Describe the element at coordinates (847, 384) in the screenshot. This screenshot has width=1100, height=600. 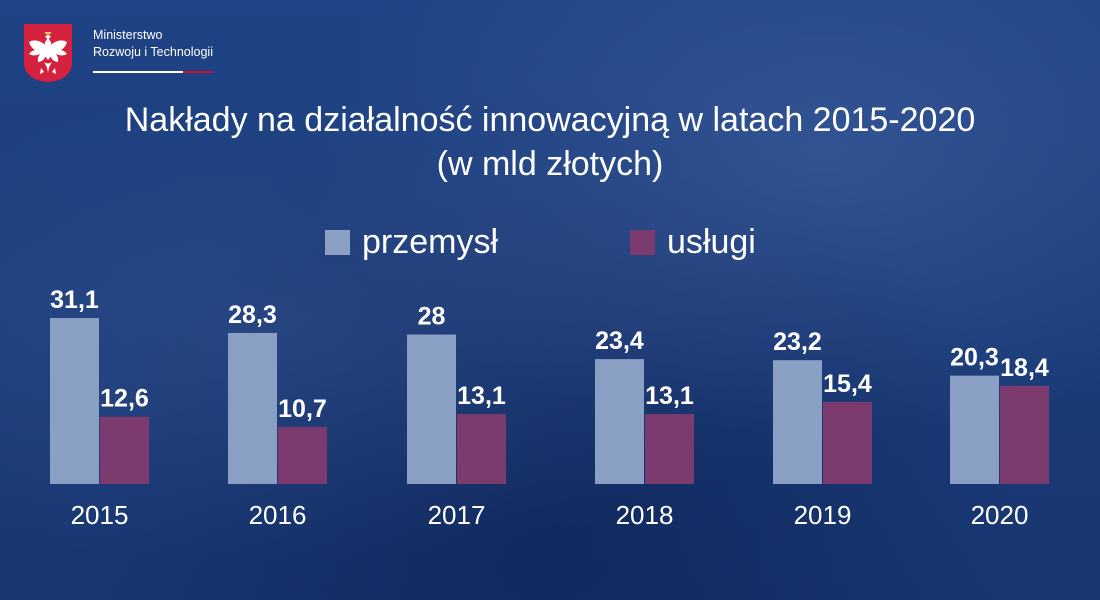
I see `data-label-uslugi-2019: 15,4` at that location.